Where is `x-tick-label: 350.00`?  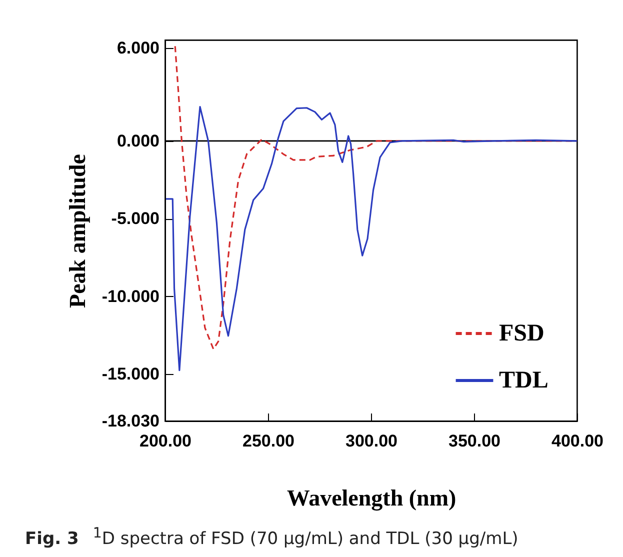 x-tick-label: 350.00 is located at coordinates (474, 441).